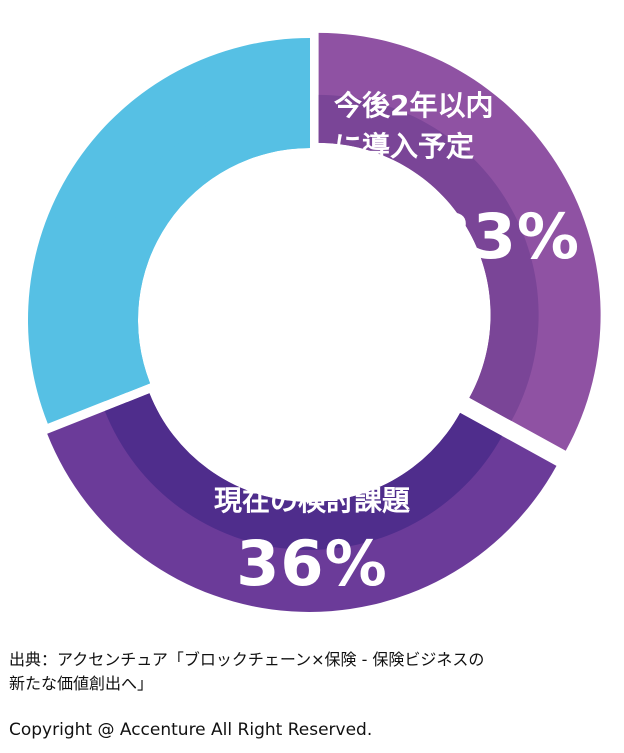 This screenshot has width=624, height=753. Describe the element at coordinates (504, 236) in the screenshot. I see `slice-1-value-label: 33%` at that location.